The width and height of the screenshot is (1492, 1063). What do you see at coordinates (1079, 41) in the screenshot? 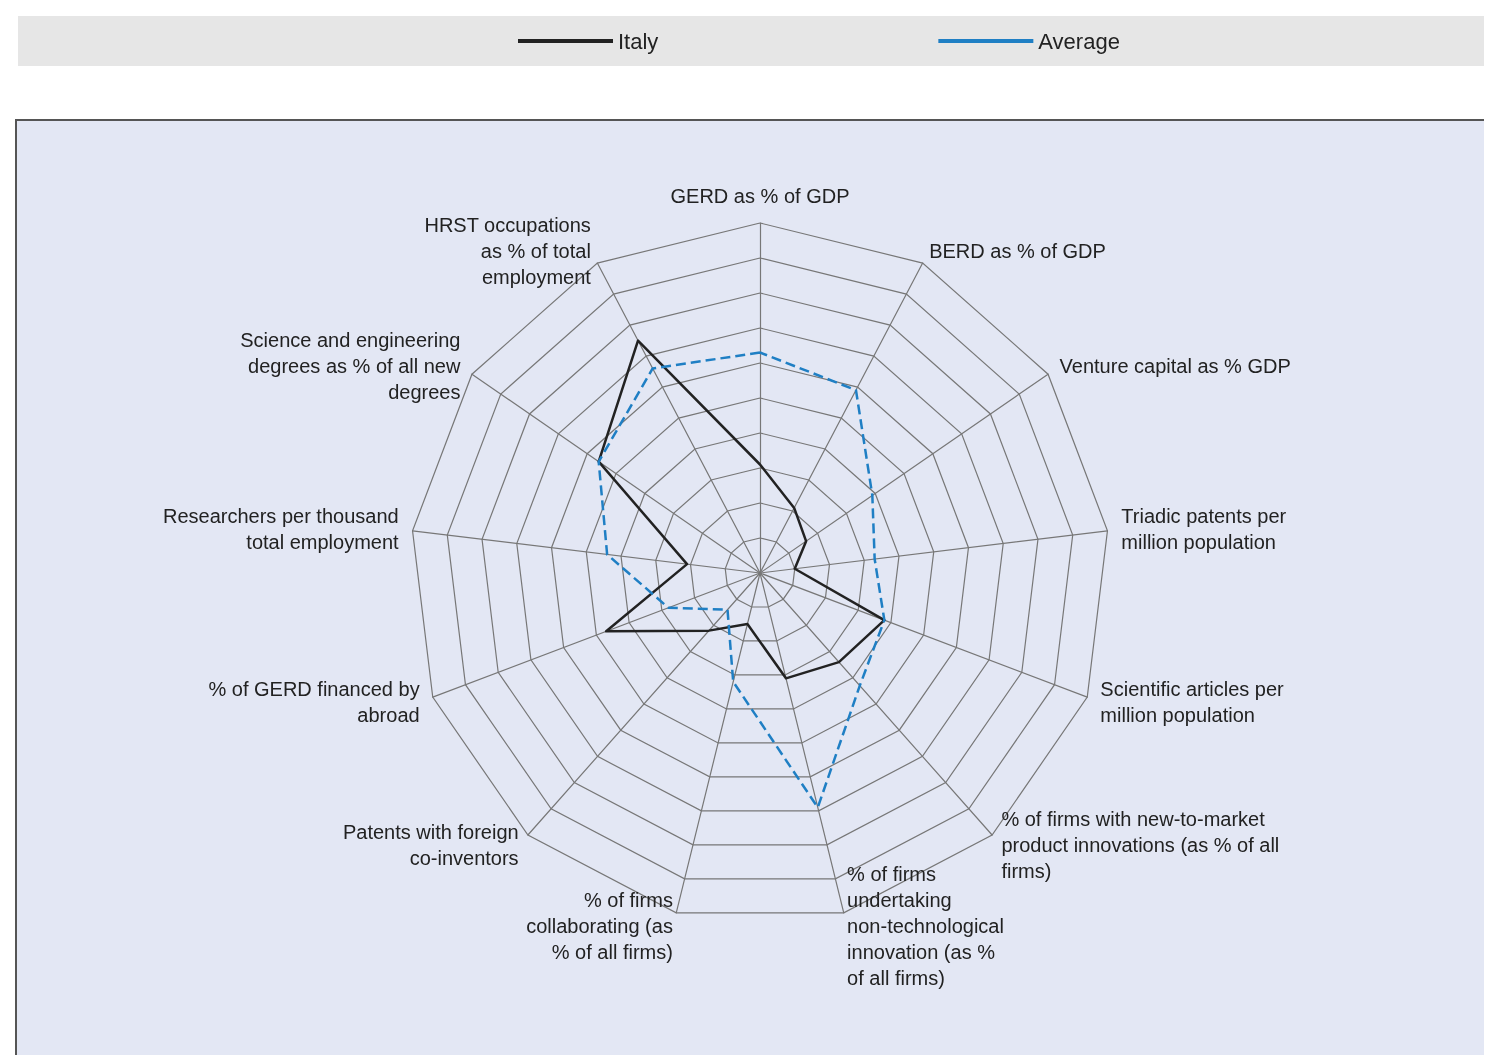
I see `legend-label: Average` at bounding box center [1079, 41].